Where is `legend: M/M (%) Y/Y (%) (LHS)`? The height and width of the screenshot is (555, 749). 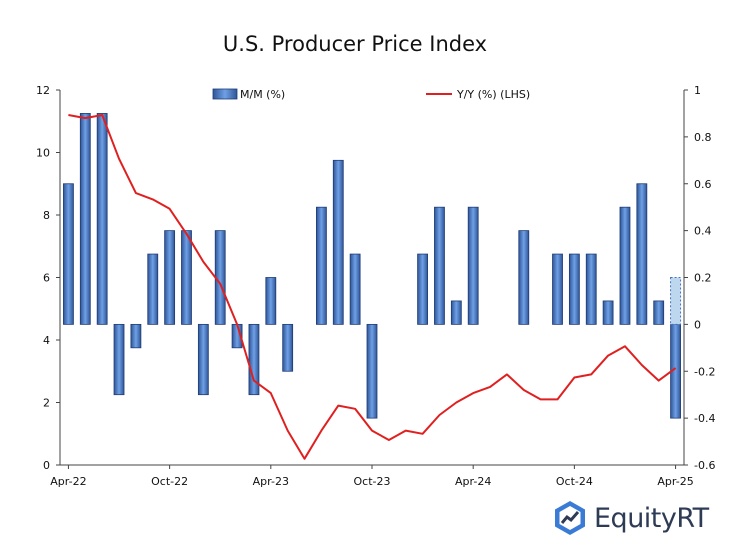
legend: M/M (%) Y/Y (%) (LHS) is located at coordinates (371, 94).